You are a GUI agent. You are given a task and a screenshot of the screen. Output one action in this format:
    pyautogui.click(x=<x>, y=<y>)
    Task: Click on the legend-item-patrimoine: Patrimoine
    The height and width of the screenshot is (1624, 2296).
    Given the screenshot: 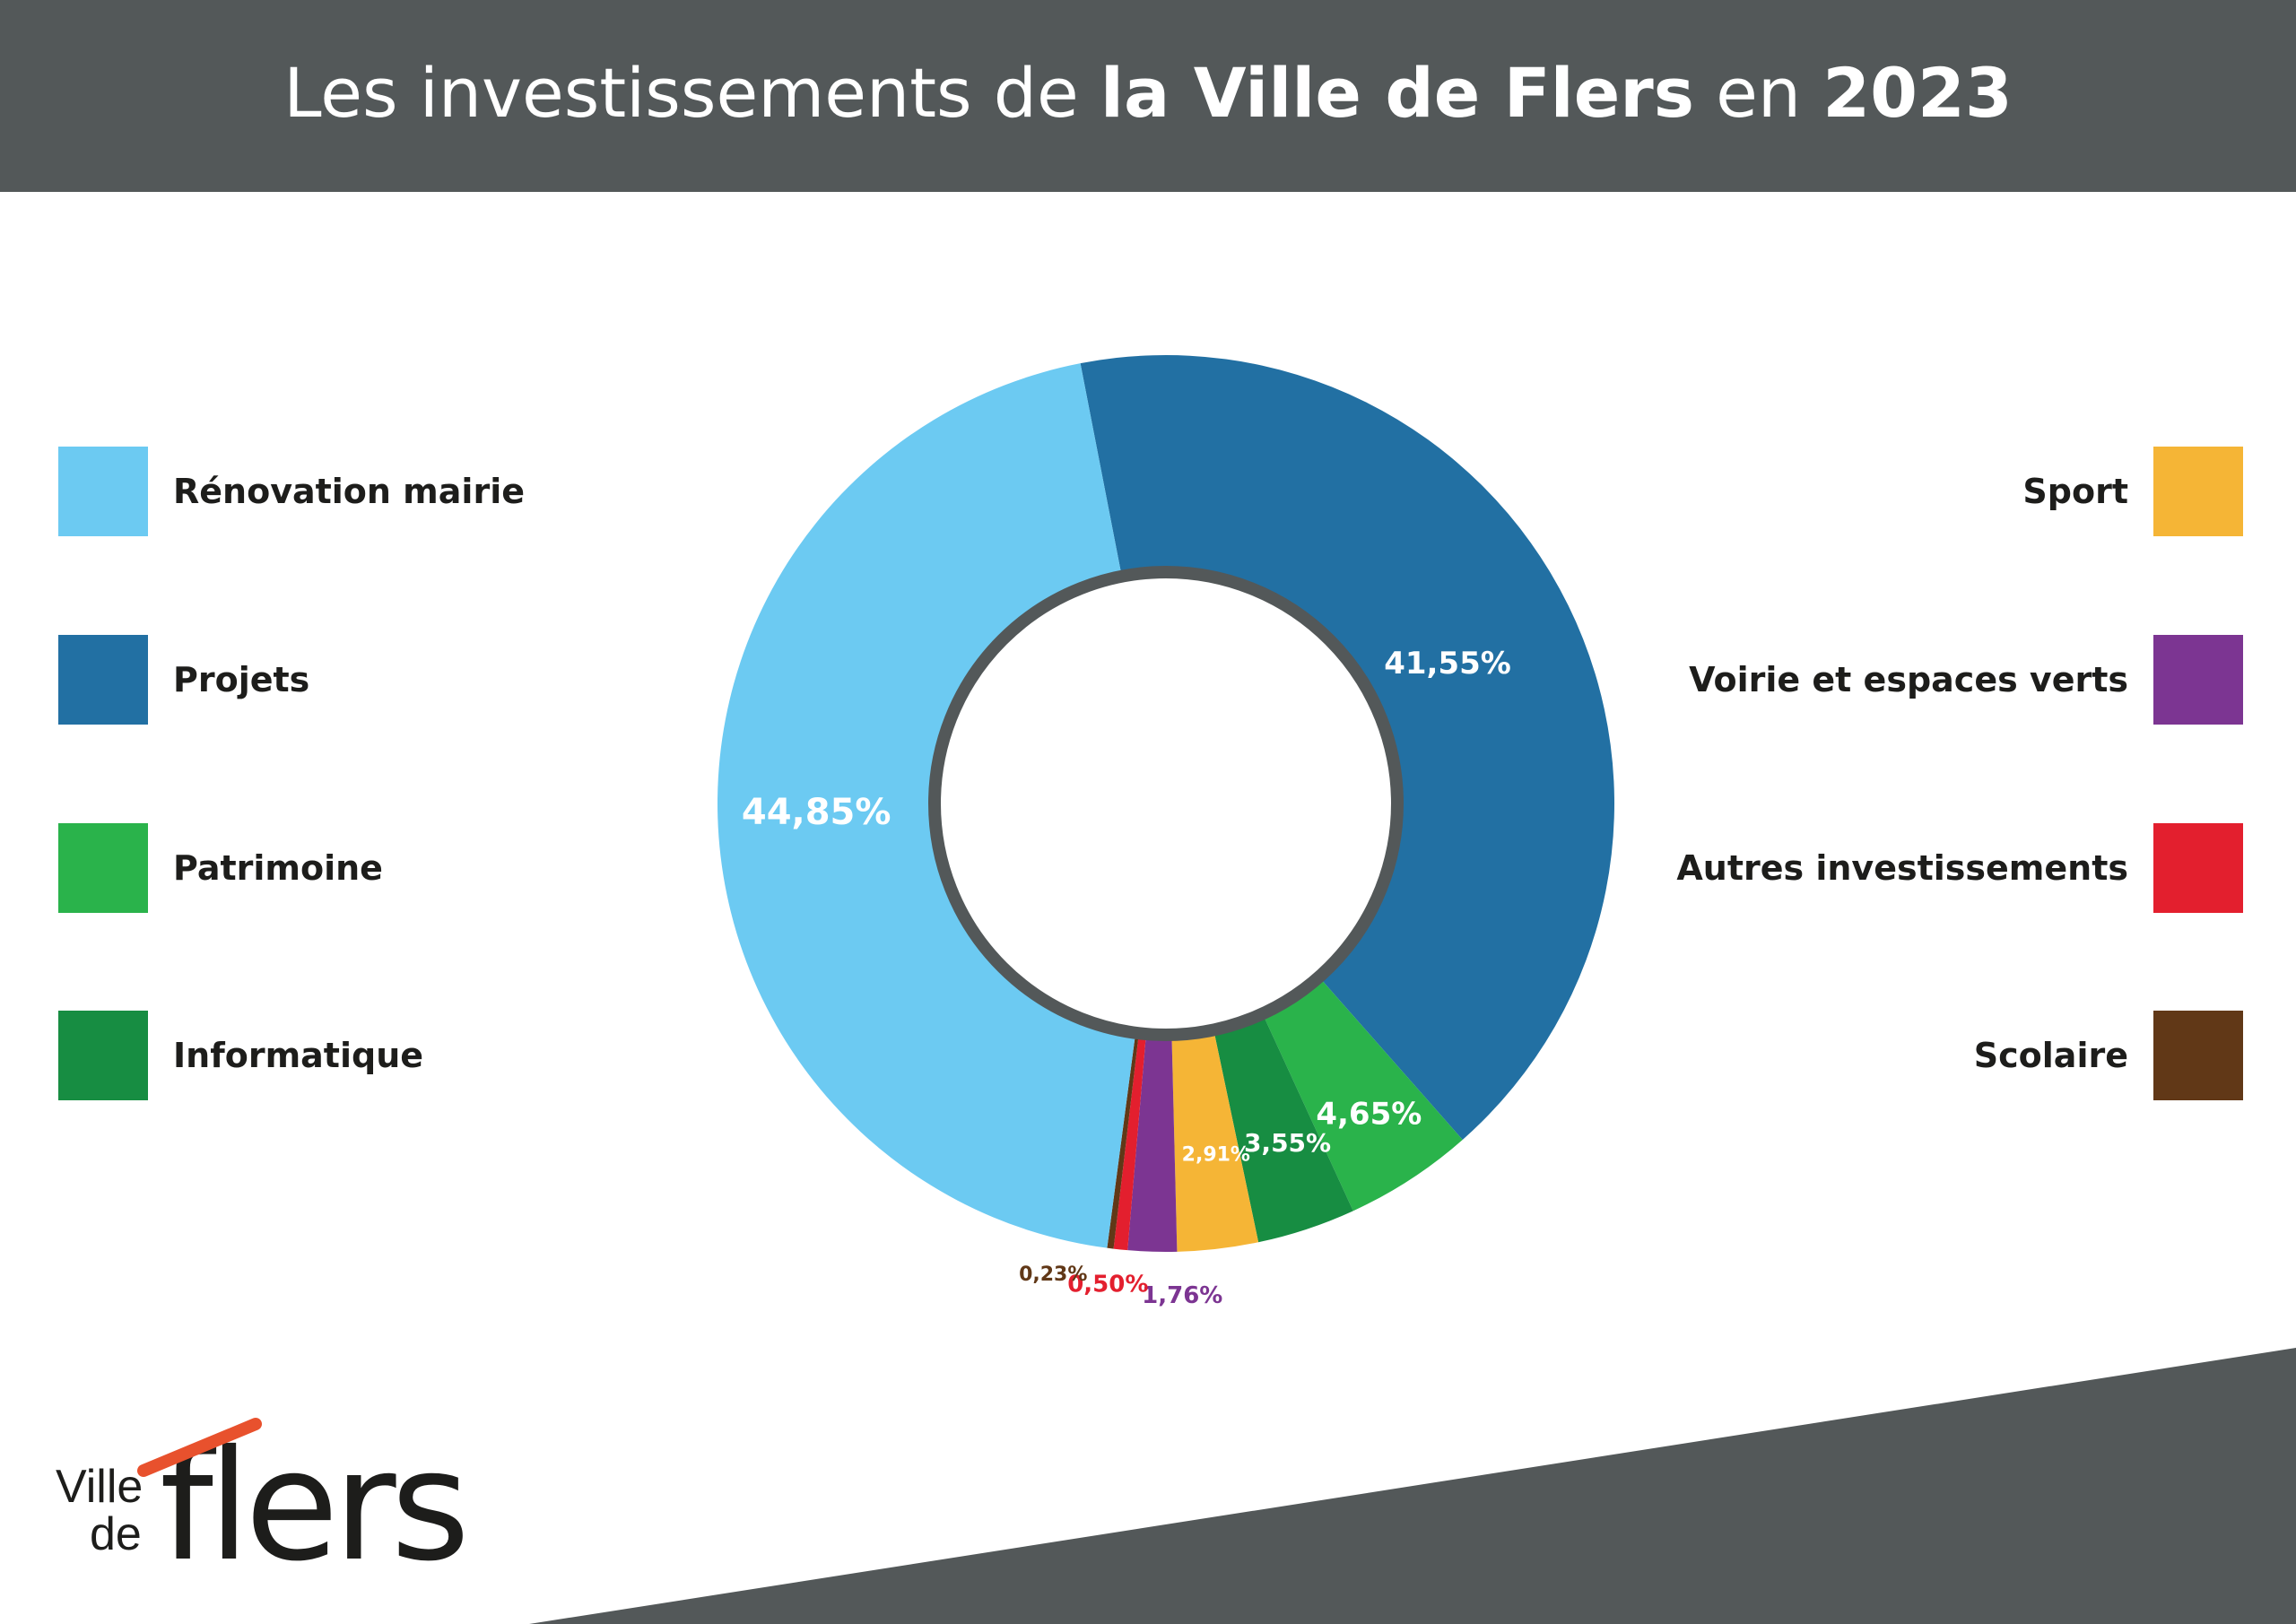 What is the action you would take?
    pyautogui.click(x=220, y=868)
    